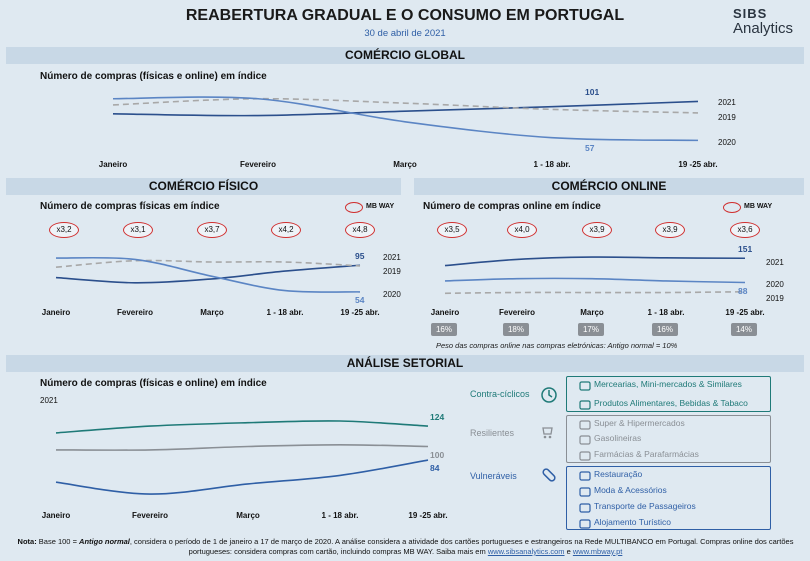 The image size is (810, 561). What do you see at coordinates (727, 102) in the screenshot?
I see `legend-2021: 2021` at bounding box center [727, 102].